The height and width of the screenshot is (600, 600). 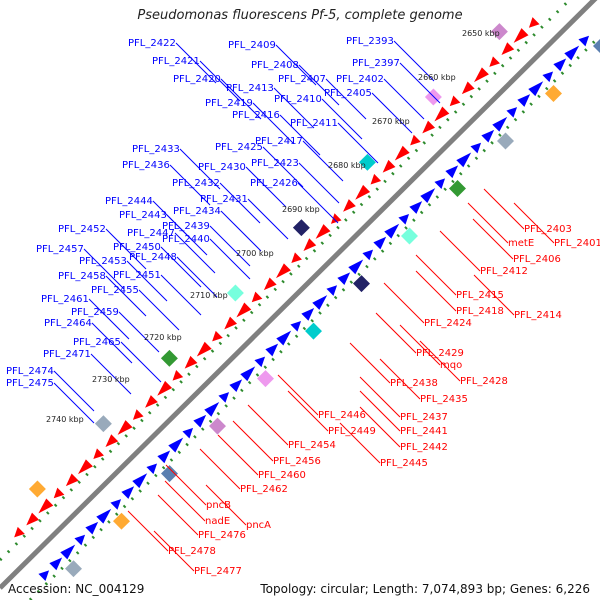 I want to click on gene-label: PFL_2451, so click(x=137, y=275).